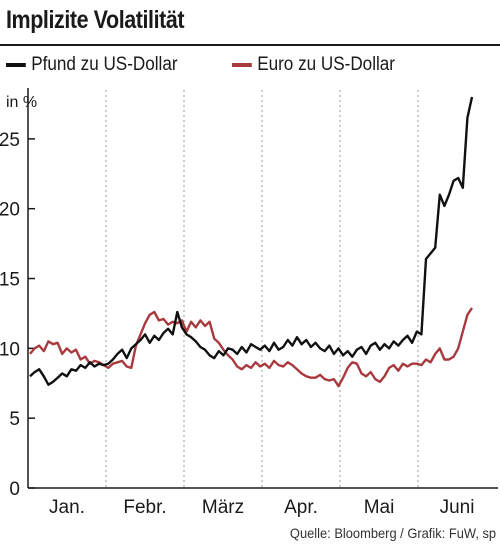  What do you see at coordinates (10, 280) in the screenshot?
I see `y-tick-label: 15` at bounding box center [10, 280].